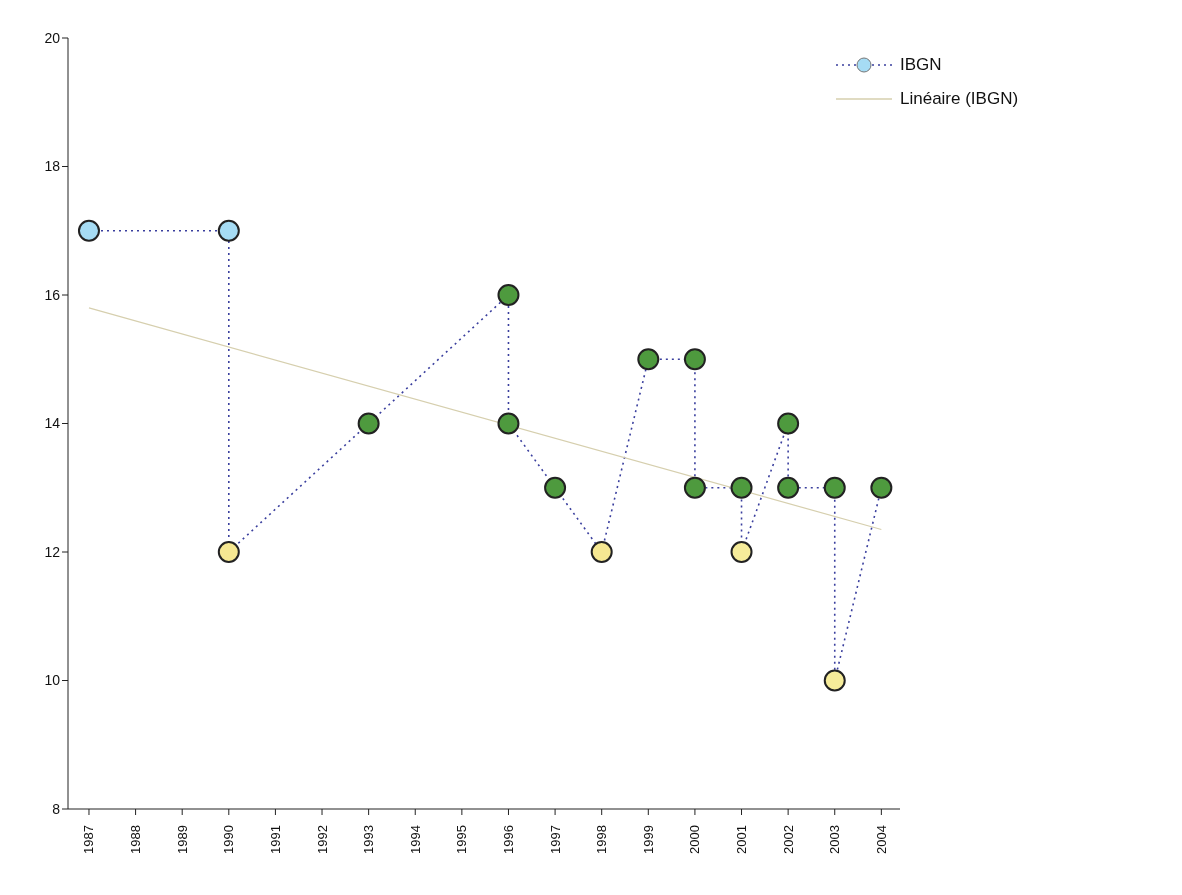  What do you see at coordinates (742, 839) in the screenshot?
I see `x-tick-label: 2001` at bounding box center [742, 839].